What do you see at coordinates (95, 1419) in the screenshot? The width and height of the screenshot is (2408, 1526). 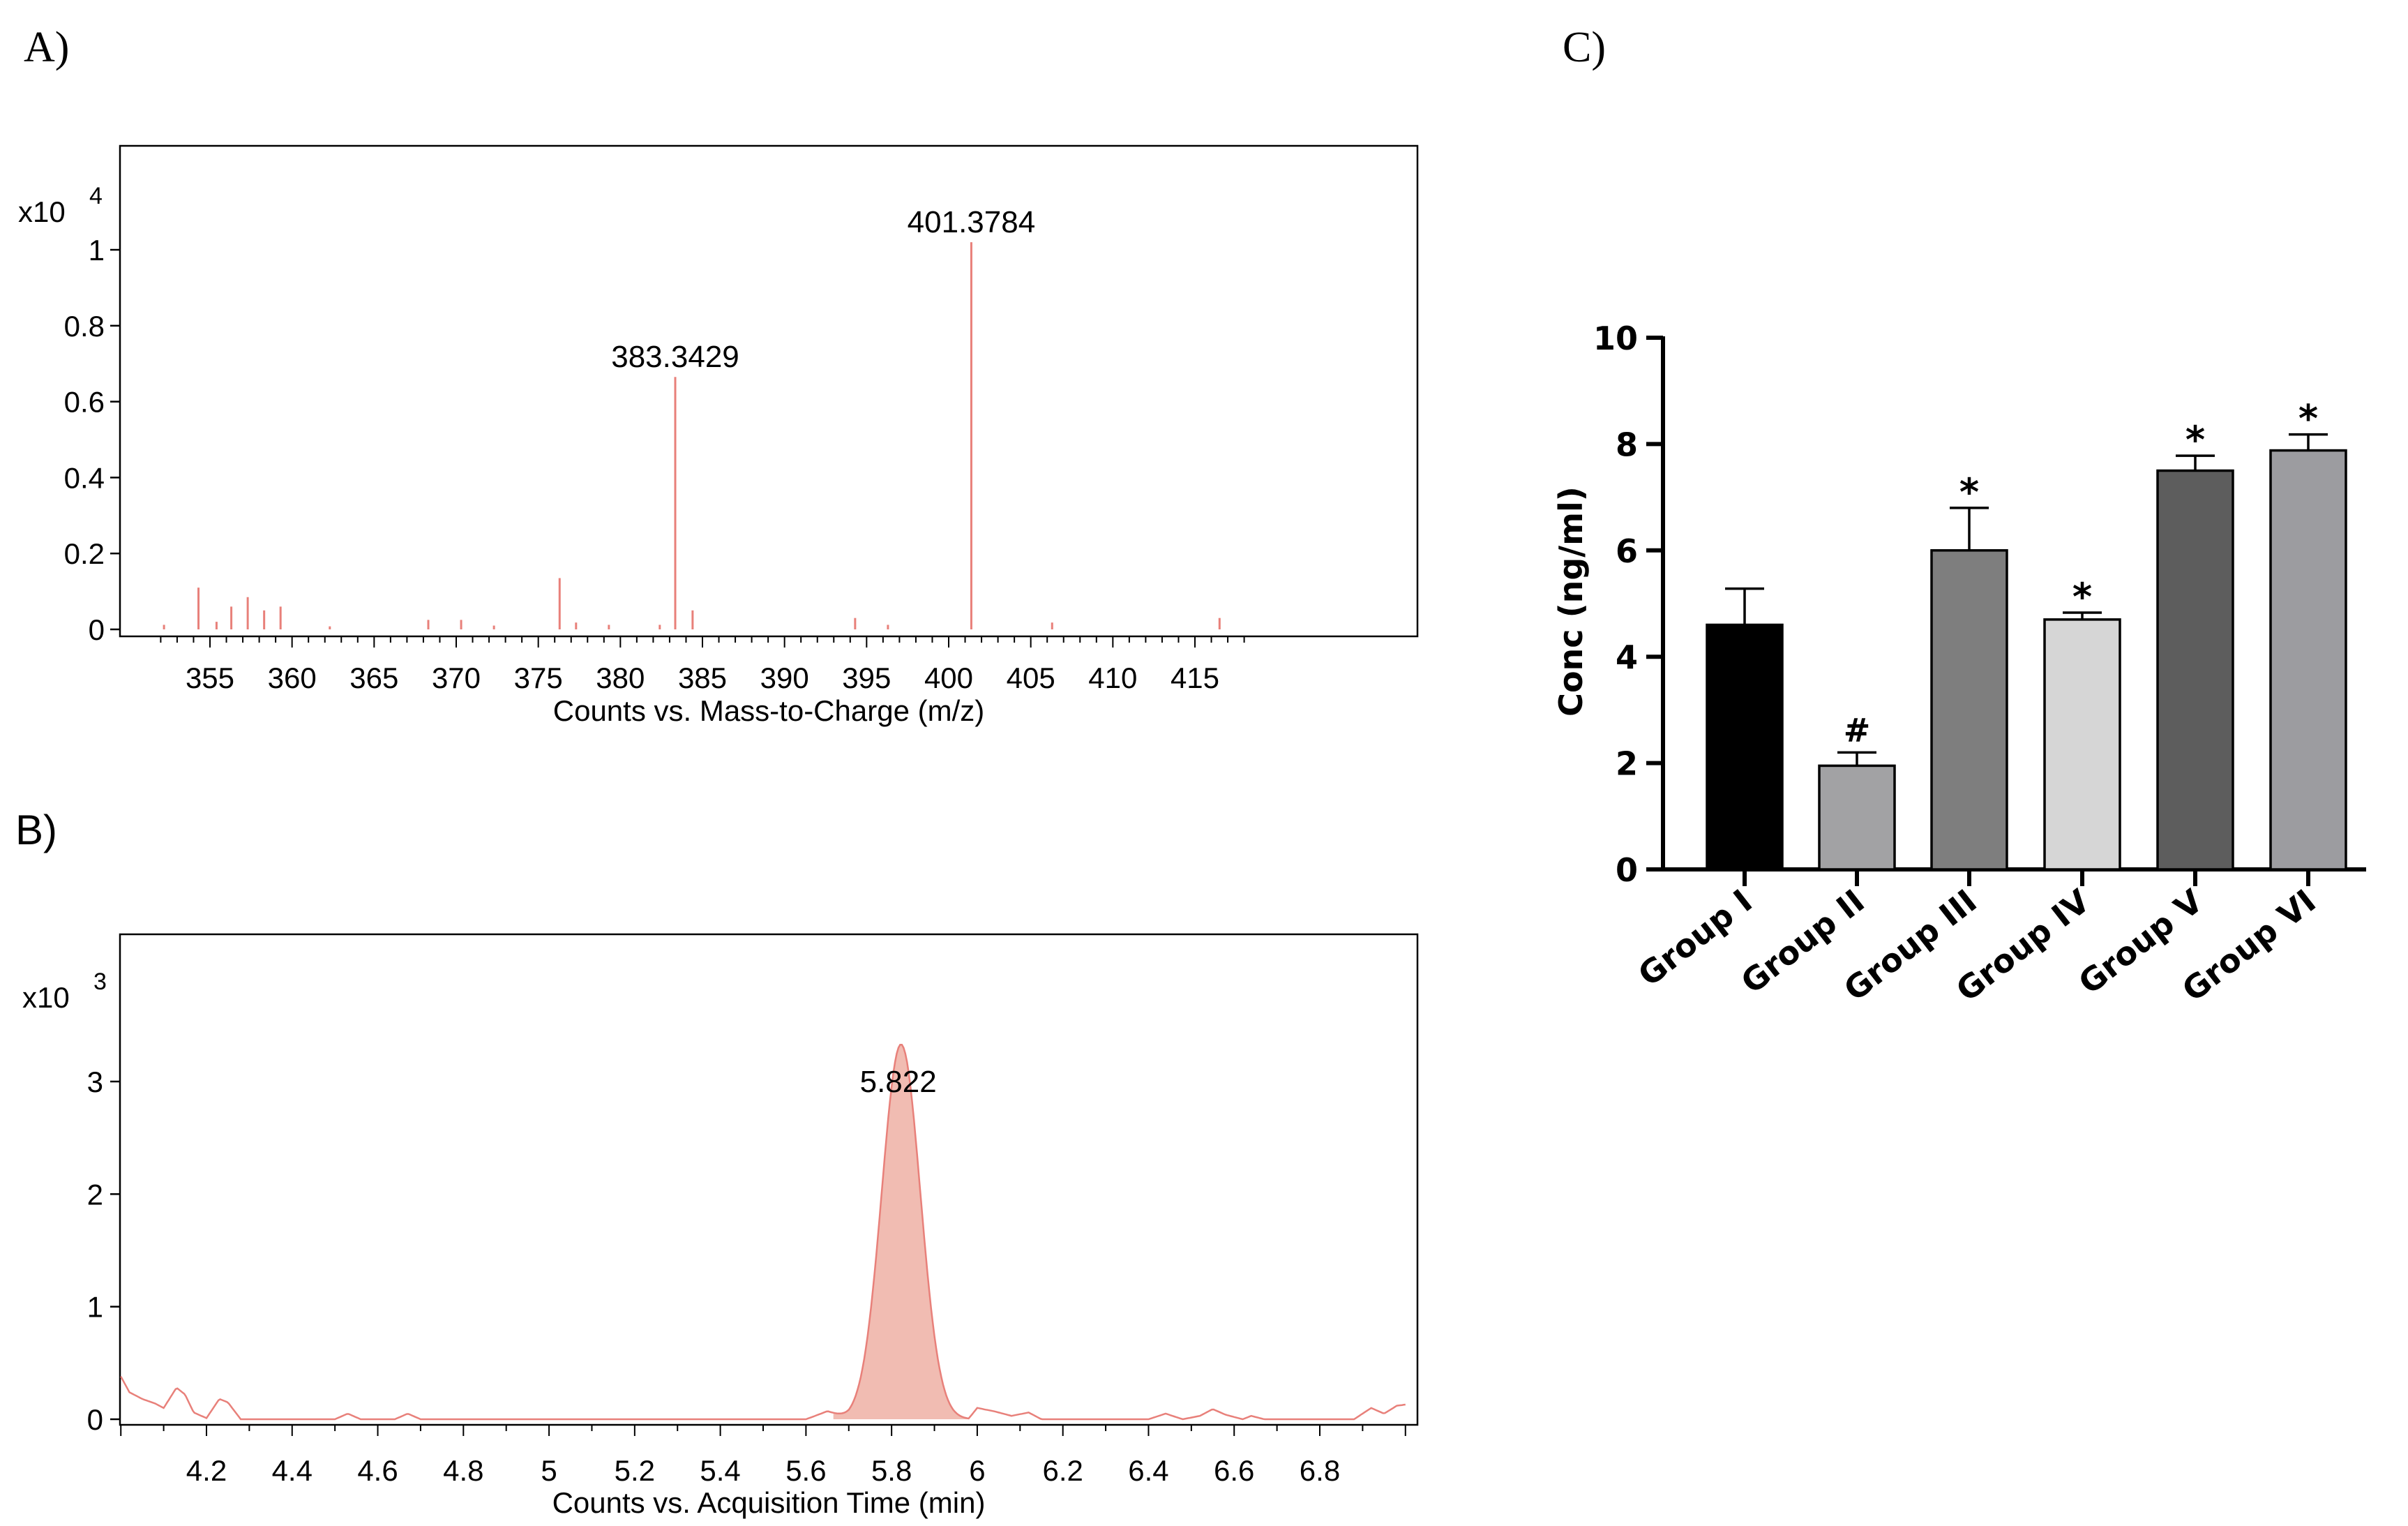 I see `panel-b-y-tick-label: 0` at bounding box center [95, 1419].